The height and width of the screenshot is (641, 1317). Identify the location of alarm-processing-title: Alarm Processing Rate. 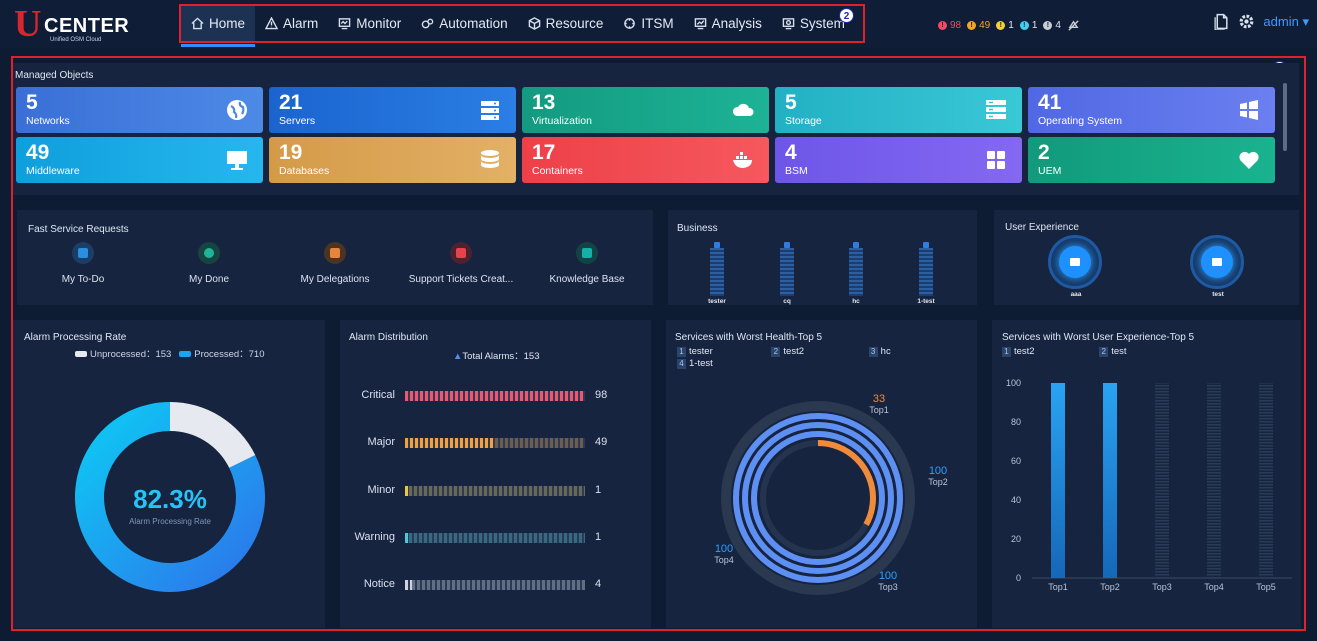
(75, 337).